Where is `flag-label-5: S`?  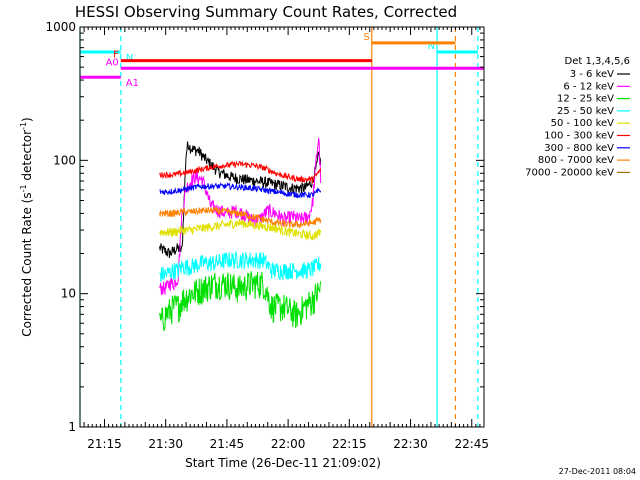 flag-label-5: S is located at coordinates (366, 37).